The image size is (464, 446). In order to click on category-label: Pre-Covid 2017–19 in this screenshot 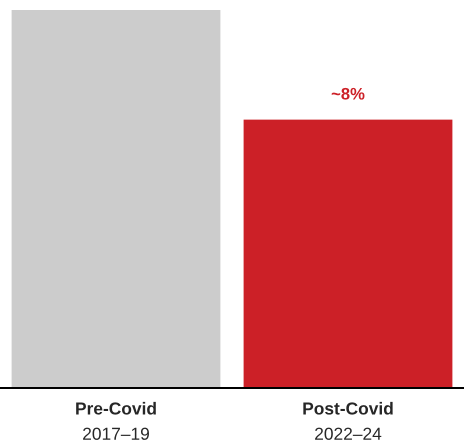, I will do `click(116, 421)`.